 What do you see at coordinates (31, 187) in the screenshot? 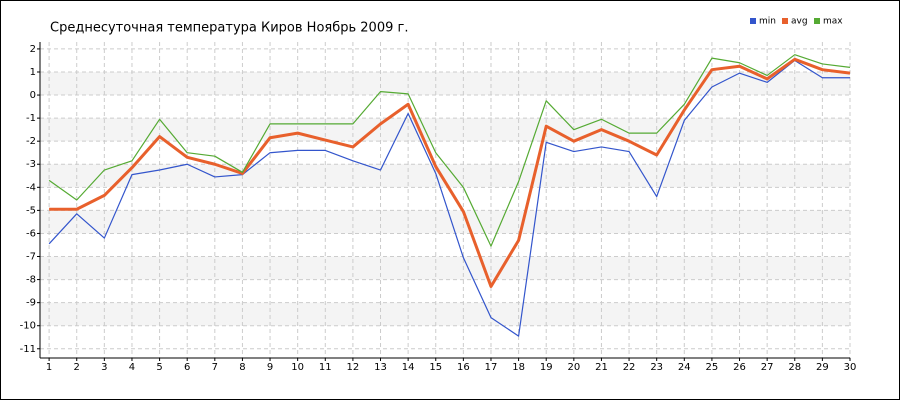
I see `y-tick-label: -4` at bounding box center [31, 187].